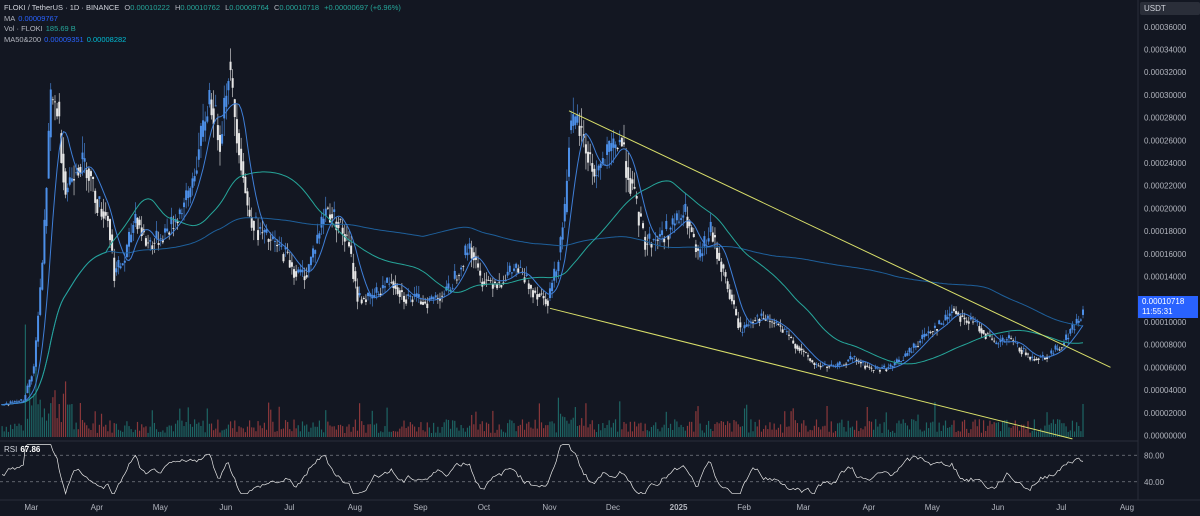 This screenshot has height=516, width=1200. What do you see at coordinates (1165, 231) in the screenshot?
I see `price-tick-label: 0.00018000` at bounding box center [1165, 231].